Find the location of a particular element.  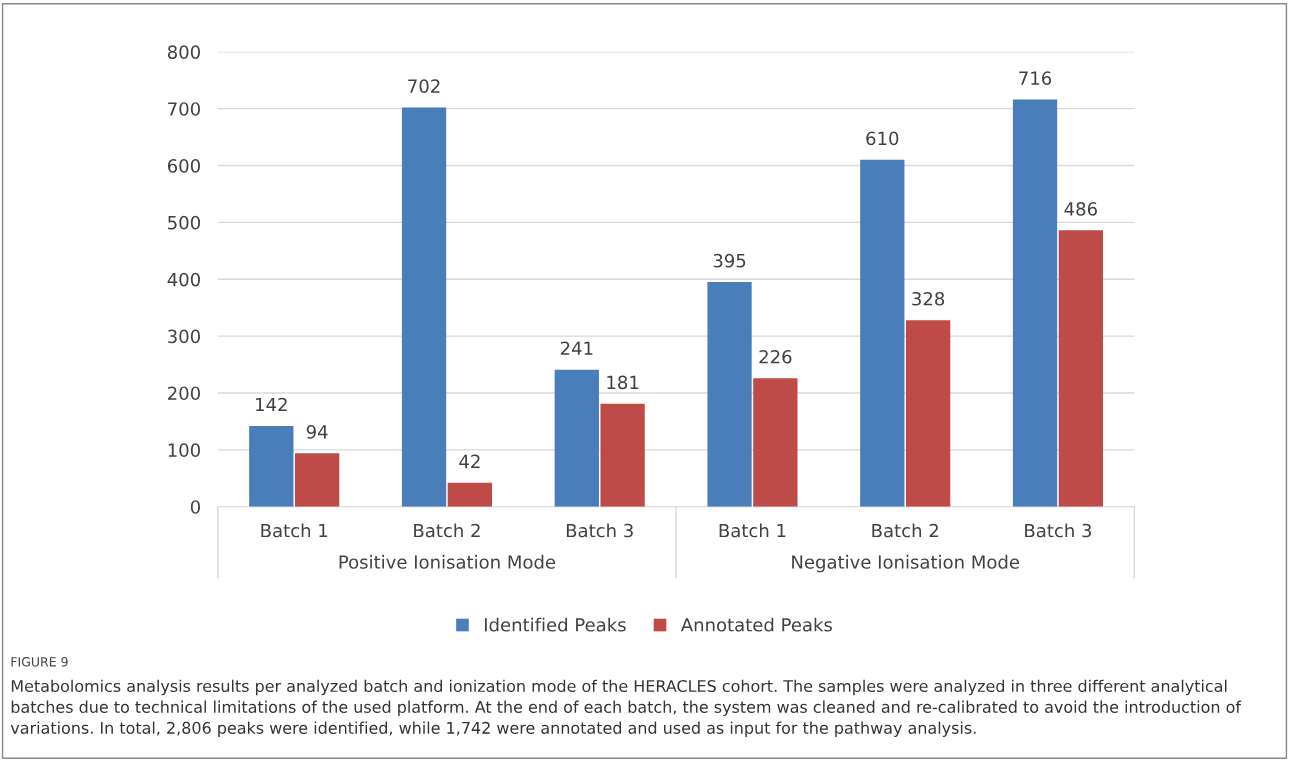

data-label: 610 is located at coordinates (882, 138).